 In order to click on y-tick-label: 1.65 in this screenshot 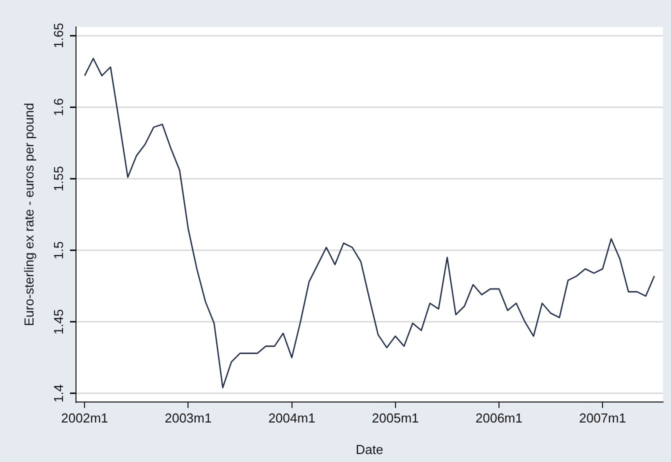, I will do `click(58, 35)`.